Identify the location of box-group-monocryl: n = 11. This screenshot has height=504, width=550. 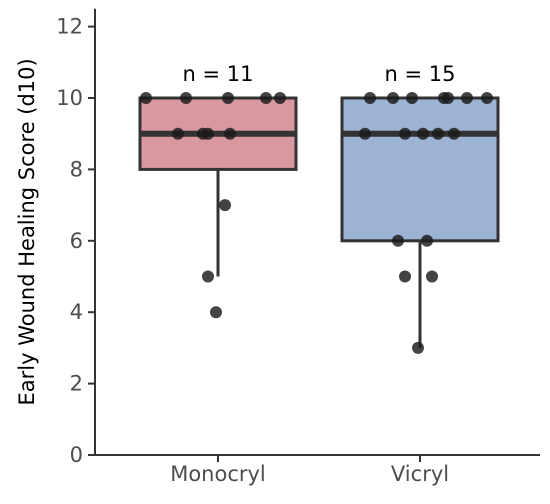
(218, 190).